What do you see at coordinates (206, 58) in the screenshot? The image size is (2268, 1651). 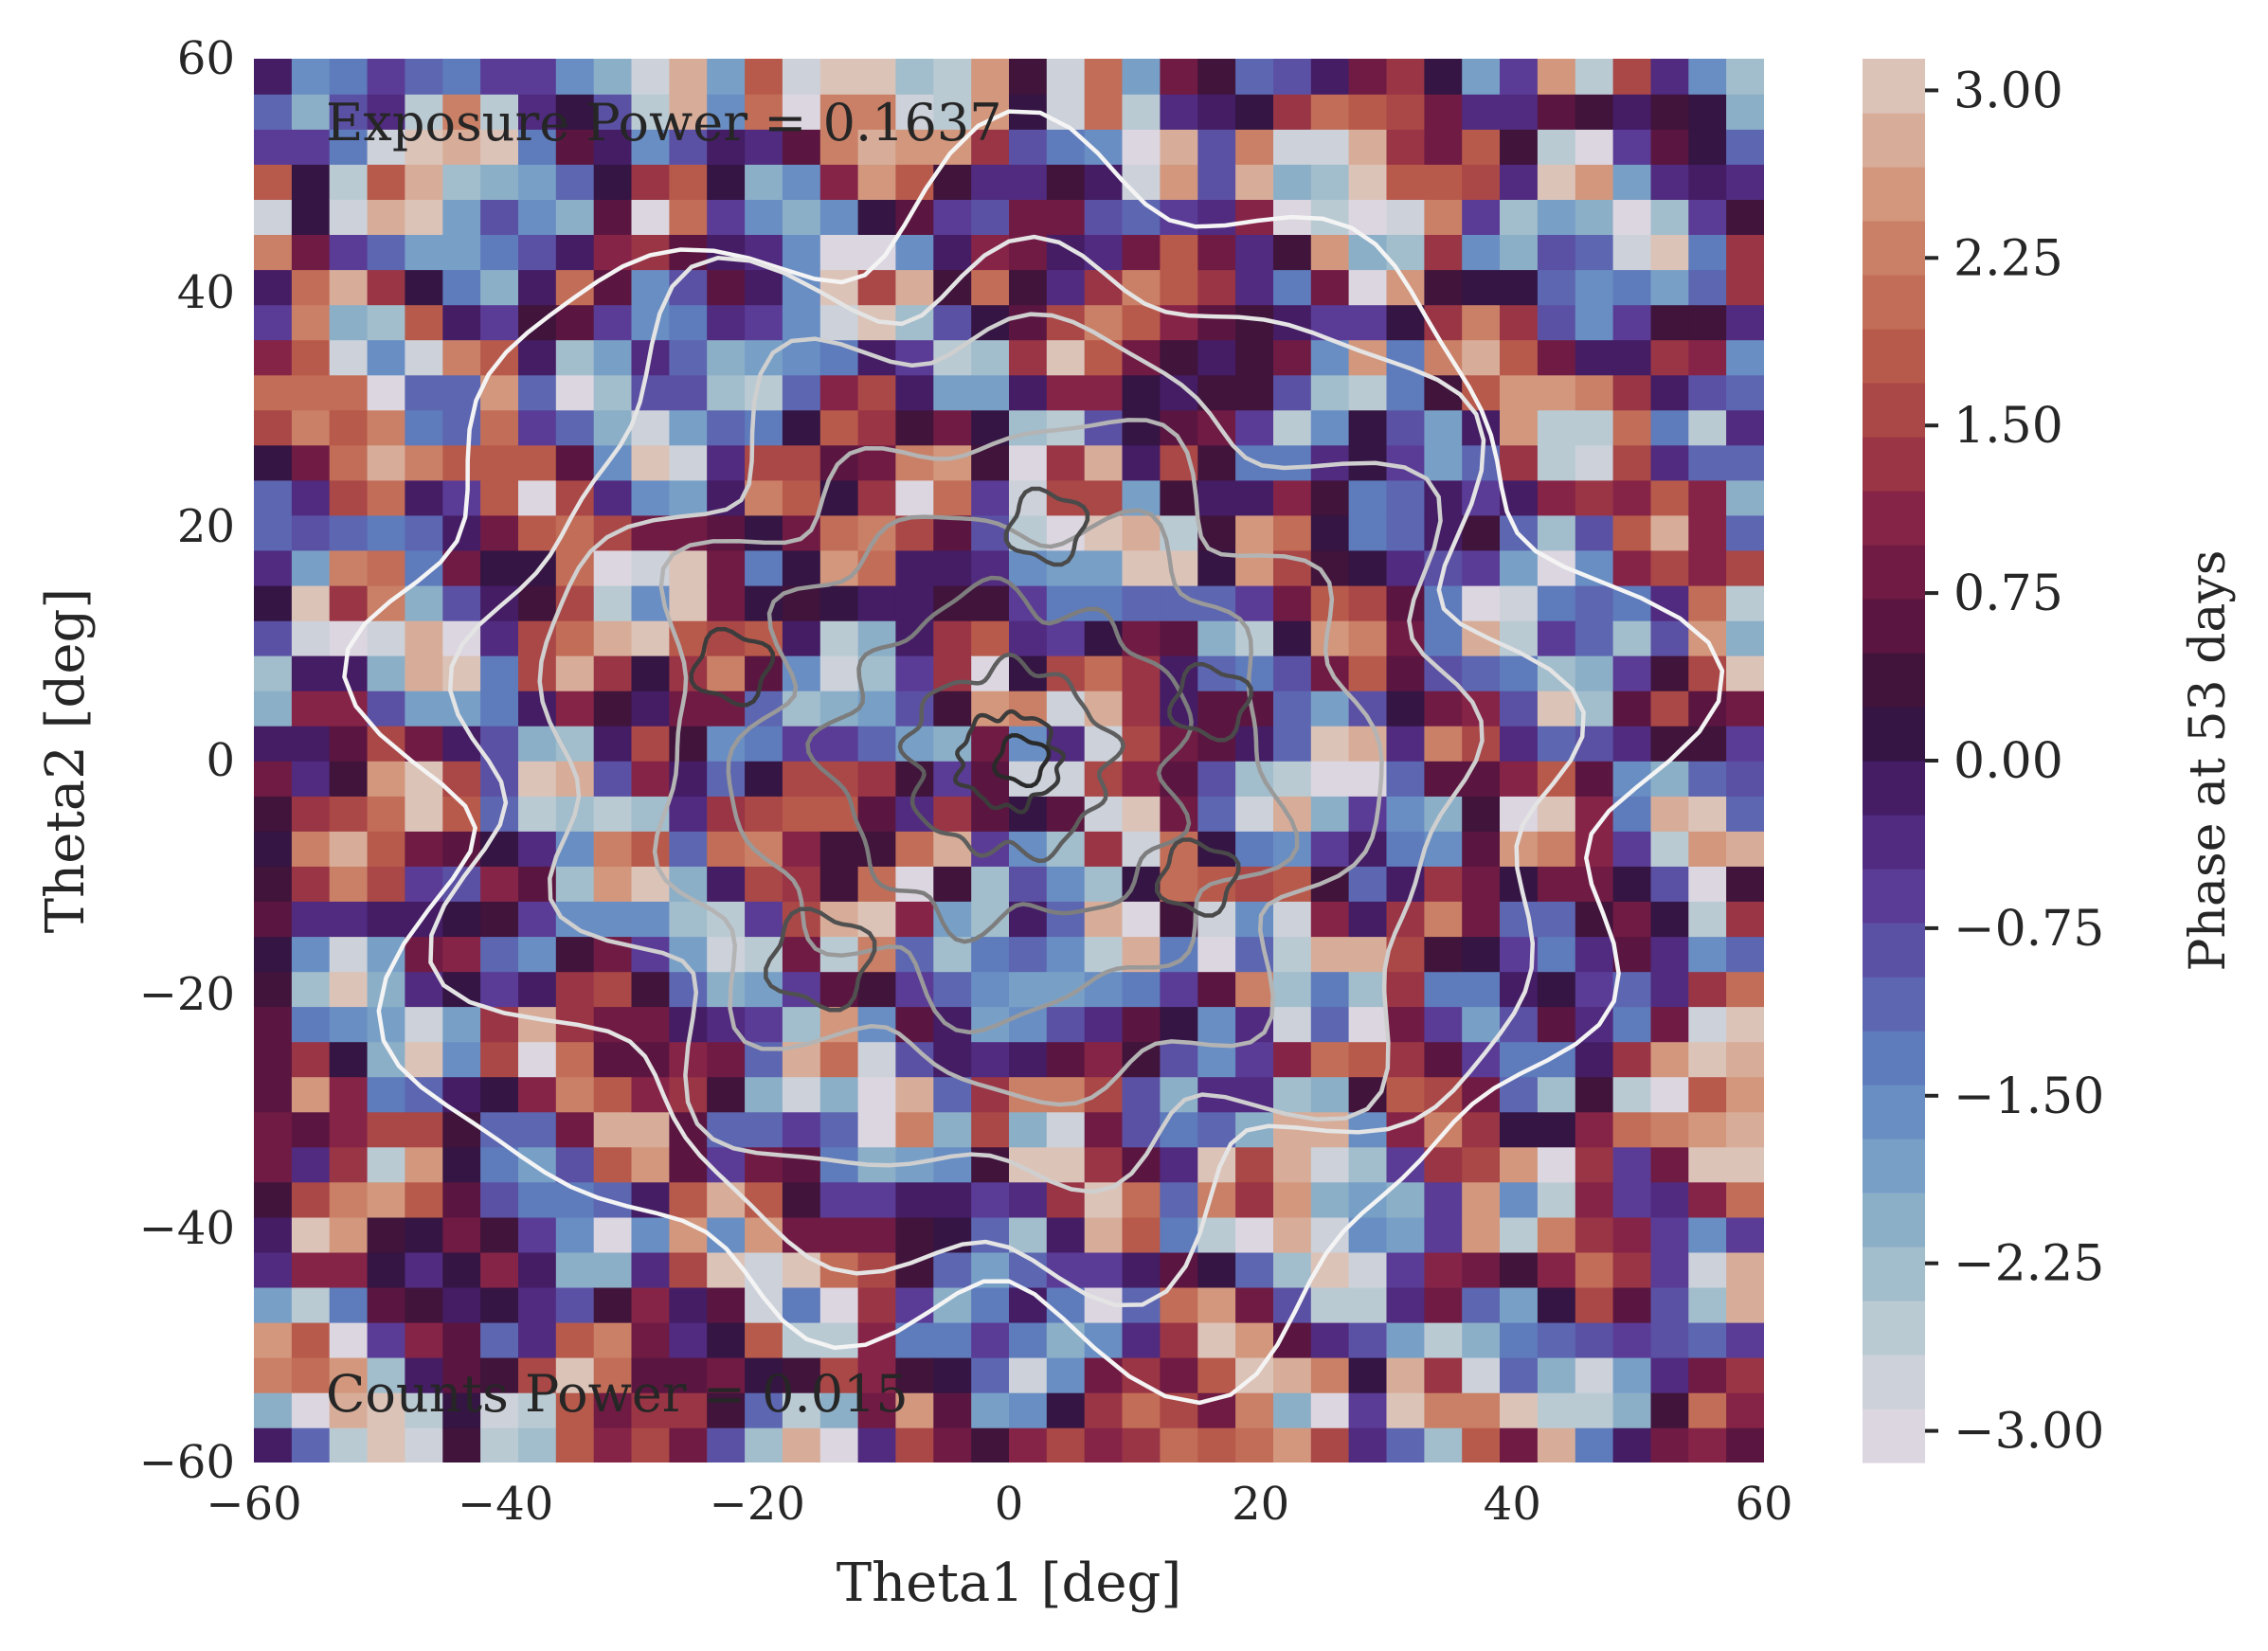 I see `y-tick-label: 60` at bounding box center [206, 58].